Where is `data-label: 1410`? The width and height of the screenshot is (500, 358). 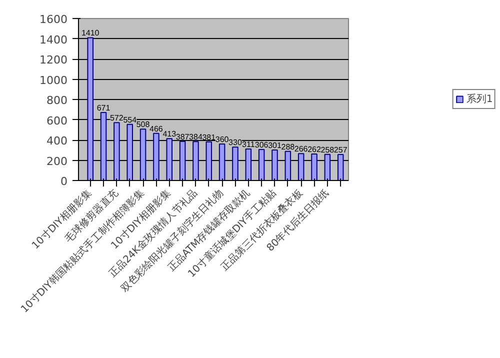 data-label: 1410 is located at coordinates (90, 33).